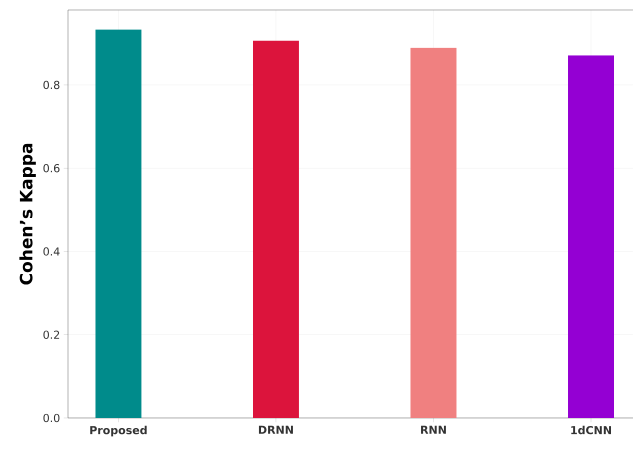 This screenshot has height=449, width=633. What do you see at coordinates (51, 85) in the screenshot?
I see `y-tick-label: 0.8` at bounding box center [51, 85].